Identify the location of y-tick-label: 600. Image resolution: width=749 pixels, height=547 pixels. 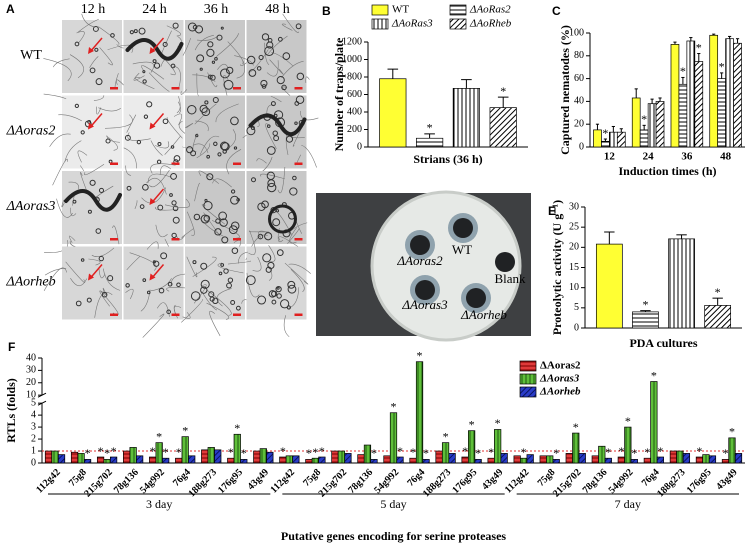
(354, 94).